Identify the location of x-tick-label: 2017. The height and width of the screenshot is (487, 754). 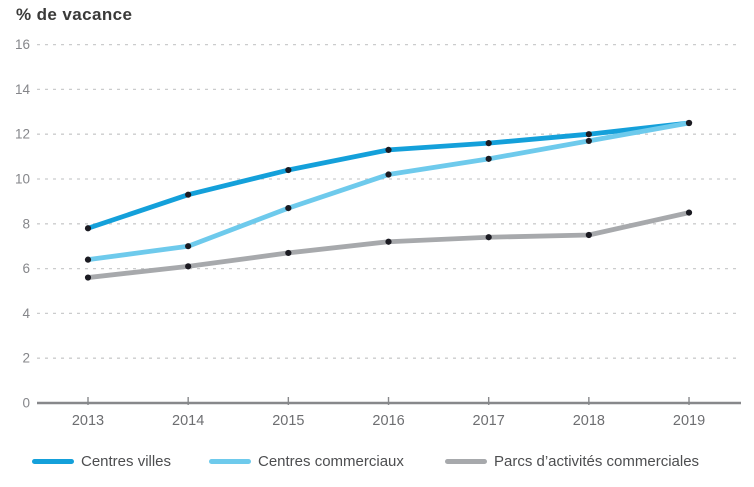
(489, 421).